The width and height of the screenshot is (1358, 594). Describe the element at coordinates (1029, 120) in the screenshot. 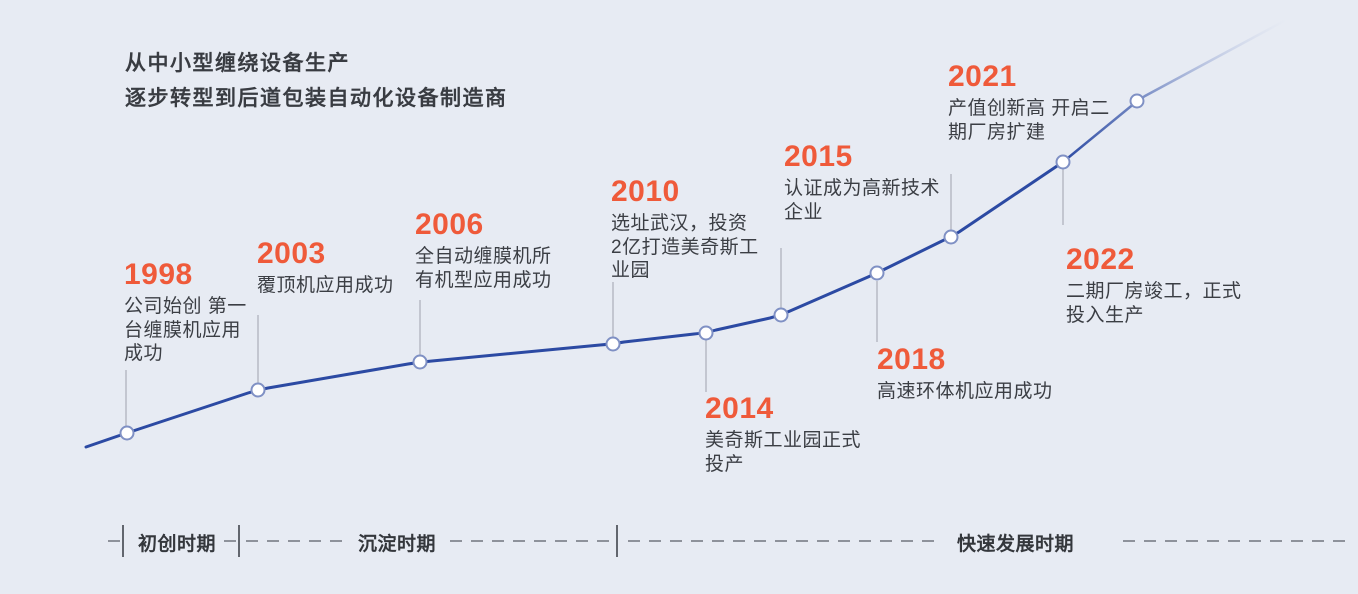

I see `milestone-desc: 产值创新高 开启二 期厂房扩建` at that location.